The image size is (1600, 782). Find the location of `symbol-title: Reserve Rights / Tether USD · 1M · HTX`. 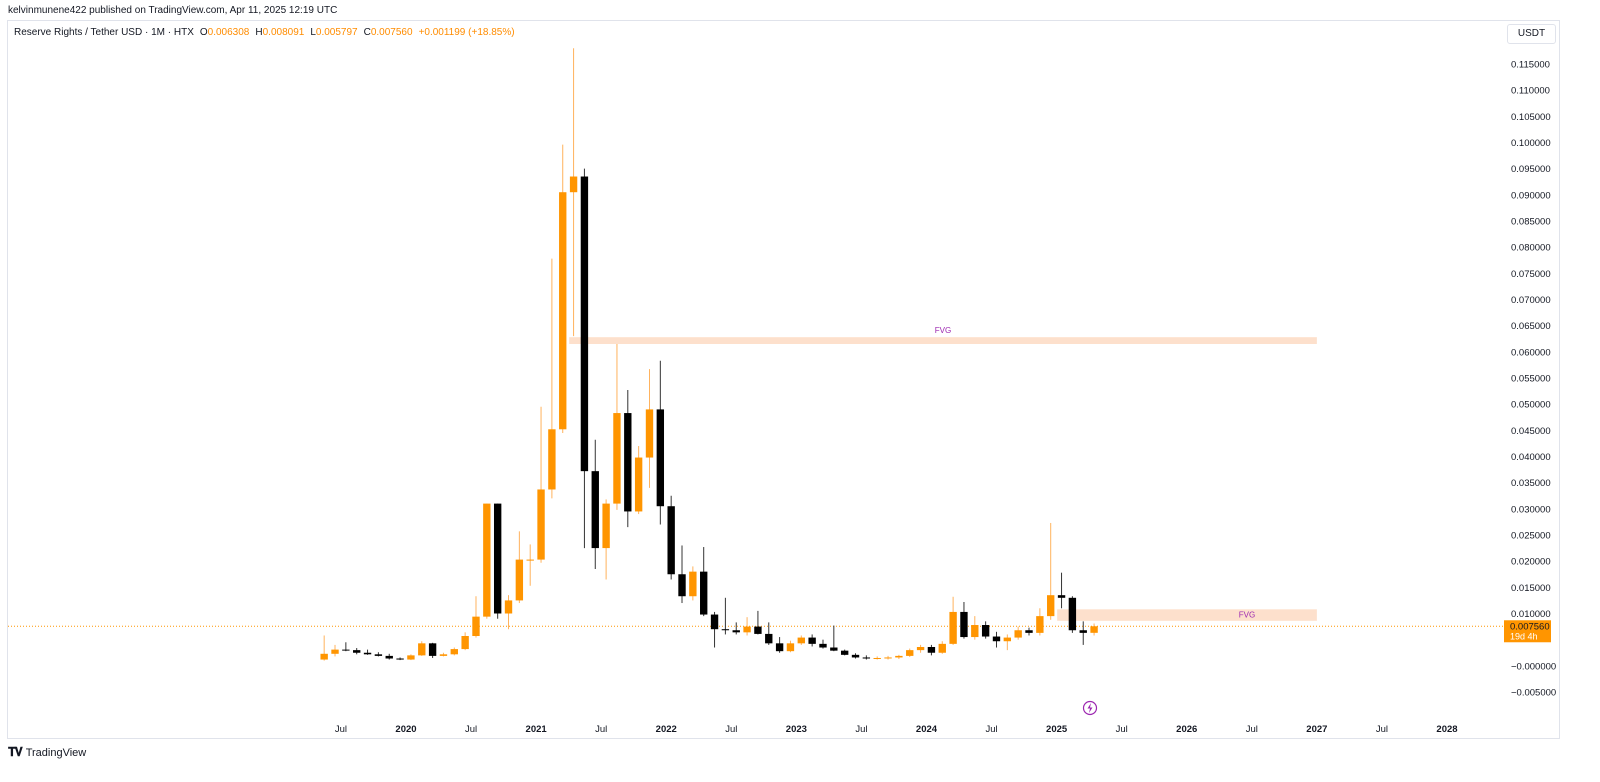

symbol-title: Reserve Rights / Tether USD · 1M · HTX is located at coordinates (104, 32).